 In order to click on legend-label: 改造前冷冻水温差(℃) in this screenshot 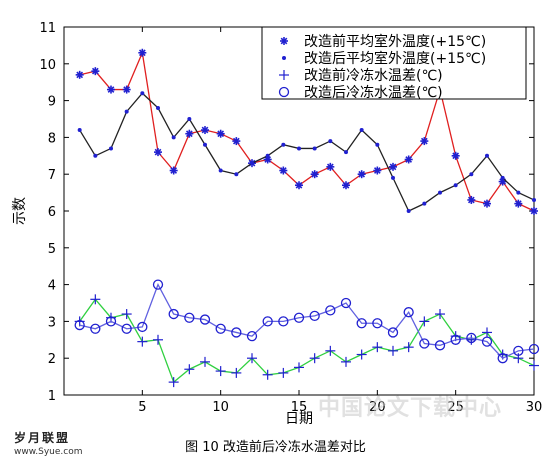, I will do `click(373, 75)`.